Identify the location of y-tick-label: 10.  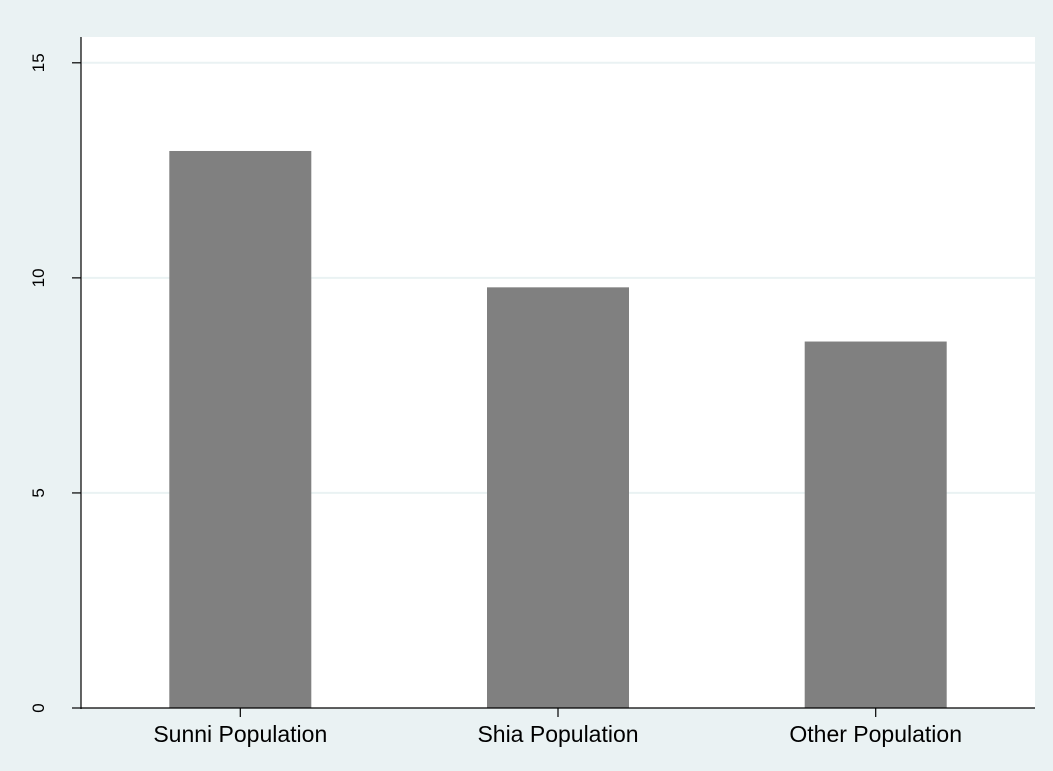
(38, 277).